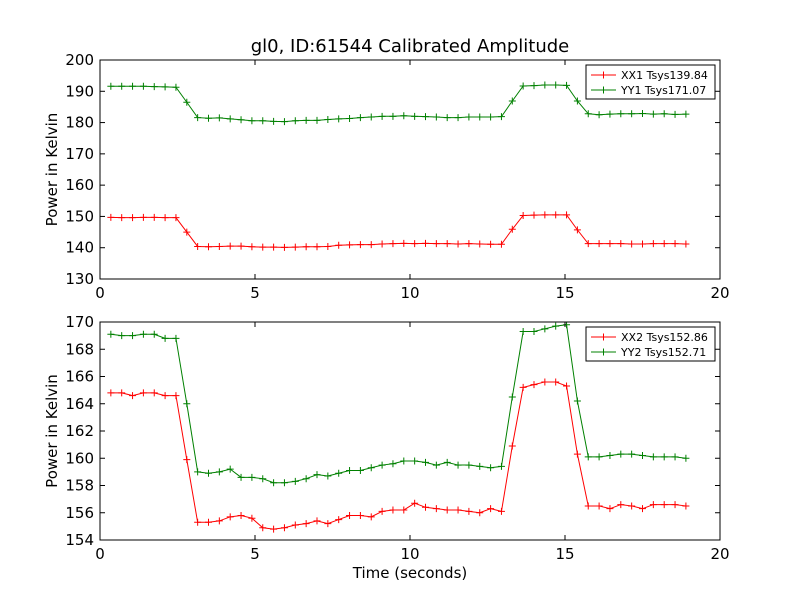 The height and width of the screenshot is (600, 800). I want to click on y-tick-label: 200, so click(79, 60).